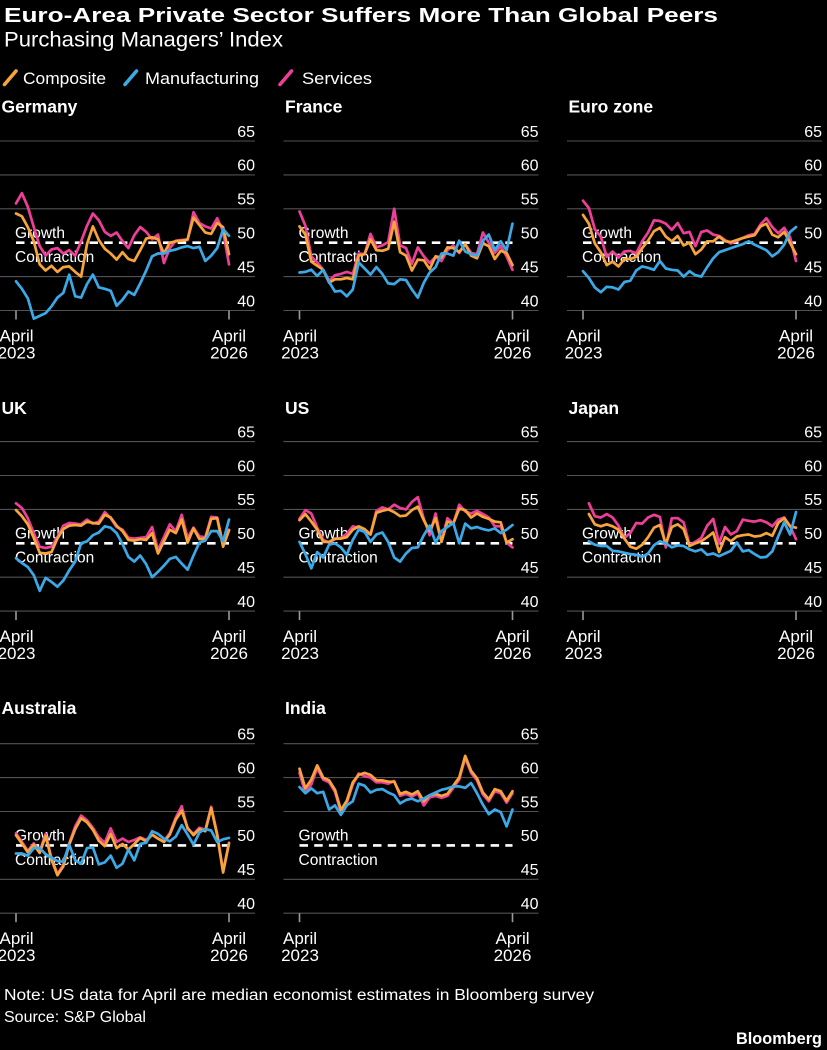 The height and width of the screenshot is (1050, 827). Describe the element at coordinates (297, 408) in the screenshot. I see `svg-text: US` at that location.